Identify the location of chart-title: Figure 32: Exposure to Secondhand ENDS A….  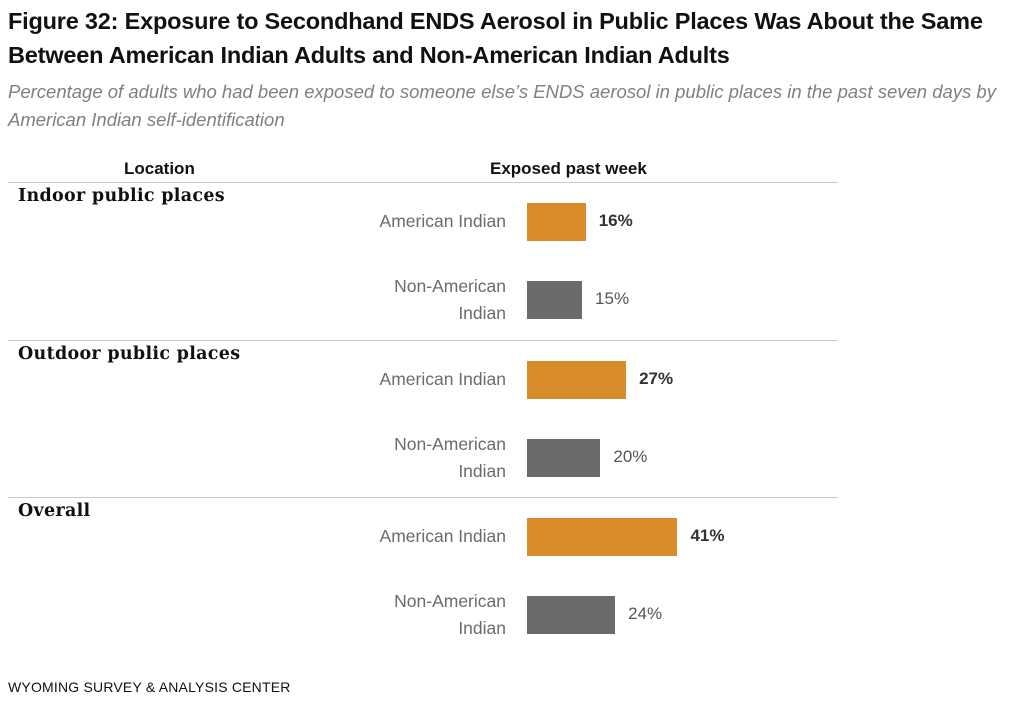
(495, 38).